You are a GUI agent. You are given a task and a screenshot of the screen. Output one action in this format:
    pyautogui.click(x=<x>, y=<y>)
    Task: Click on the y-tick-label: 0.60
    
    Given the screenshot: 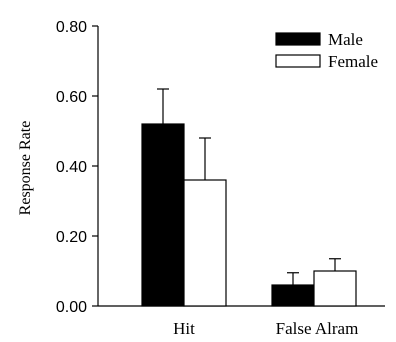 What is the action you would take?
    pyautogui.click(x=71, y=97)
    